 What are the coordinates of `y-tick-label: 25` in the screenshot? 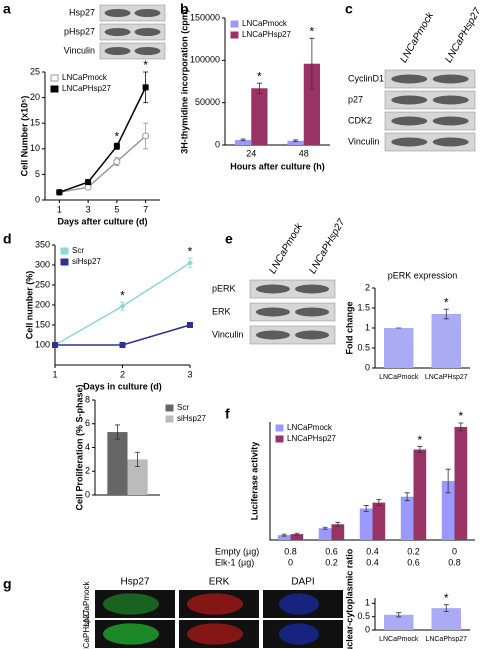 It's located at (35, 71).